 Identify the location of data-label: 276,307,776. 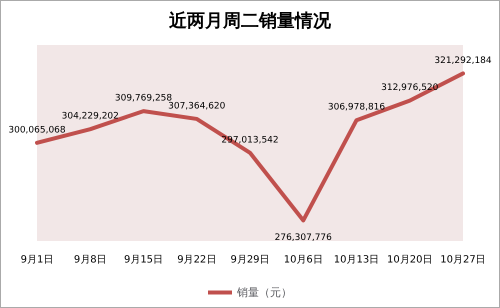
(303, 237).